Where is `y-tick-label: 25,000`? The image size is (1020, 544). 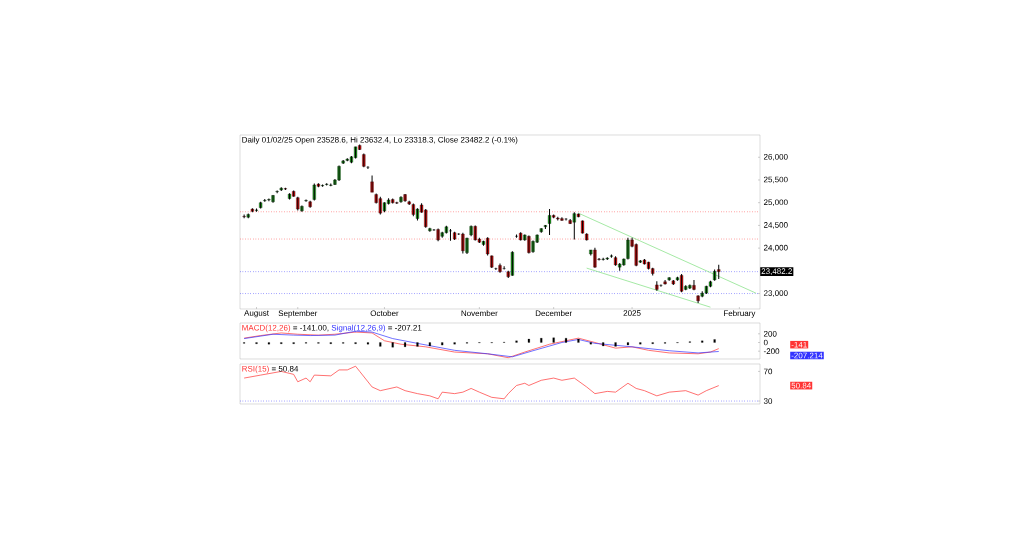 y-tick-label: 25,000 is located at coordinates (775, 202).